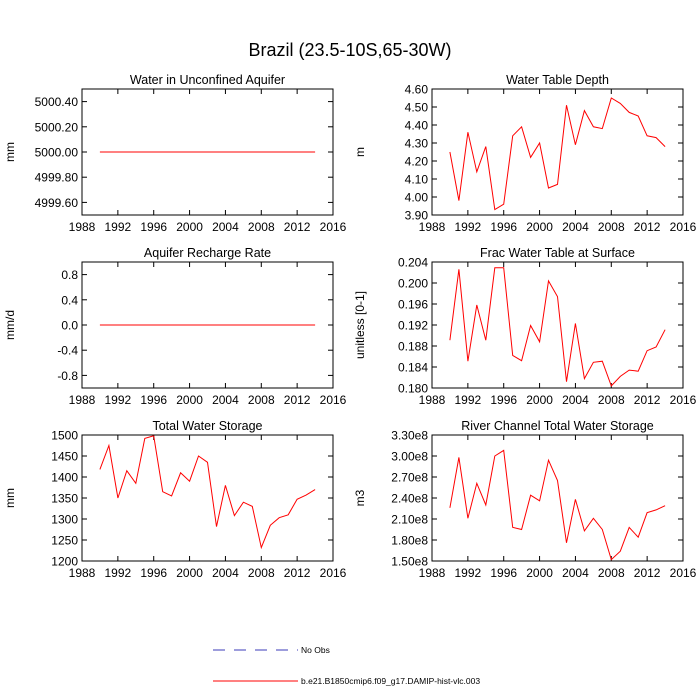  What do you see at coordinates (57, 127) in the screenshot?
I see `y-tick-label: 5000.20` at bounding box center [57, 127].